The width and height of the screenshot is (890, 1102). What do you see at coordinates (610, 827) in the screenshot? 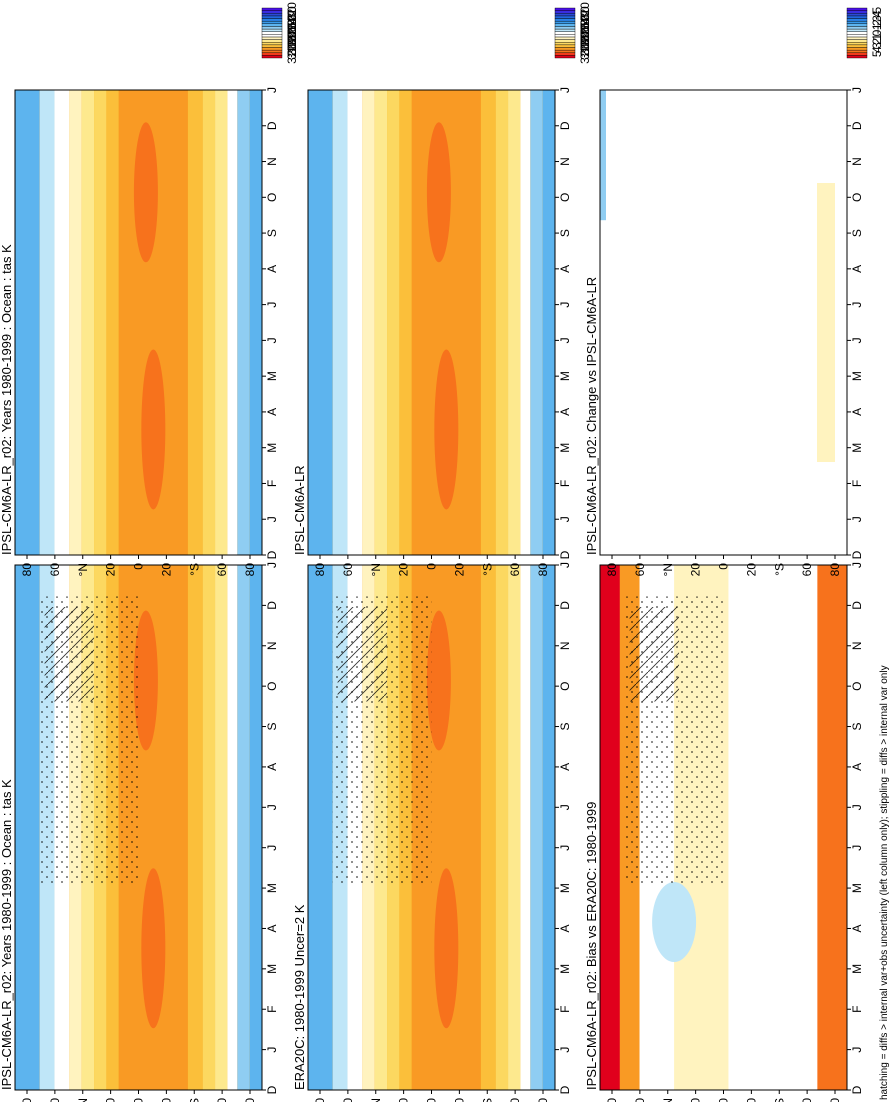
I see `bias-north-core` at bounding box center [610, 827].